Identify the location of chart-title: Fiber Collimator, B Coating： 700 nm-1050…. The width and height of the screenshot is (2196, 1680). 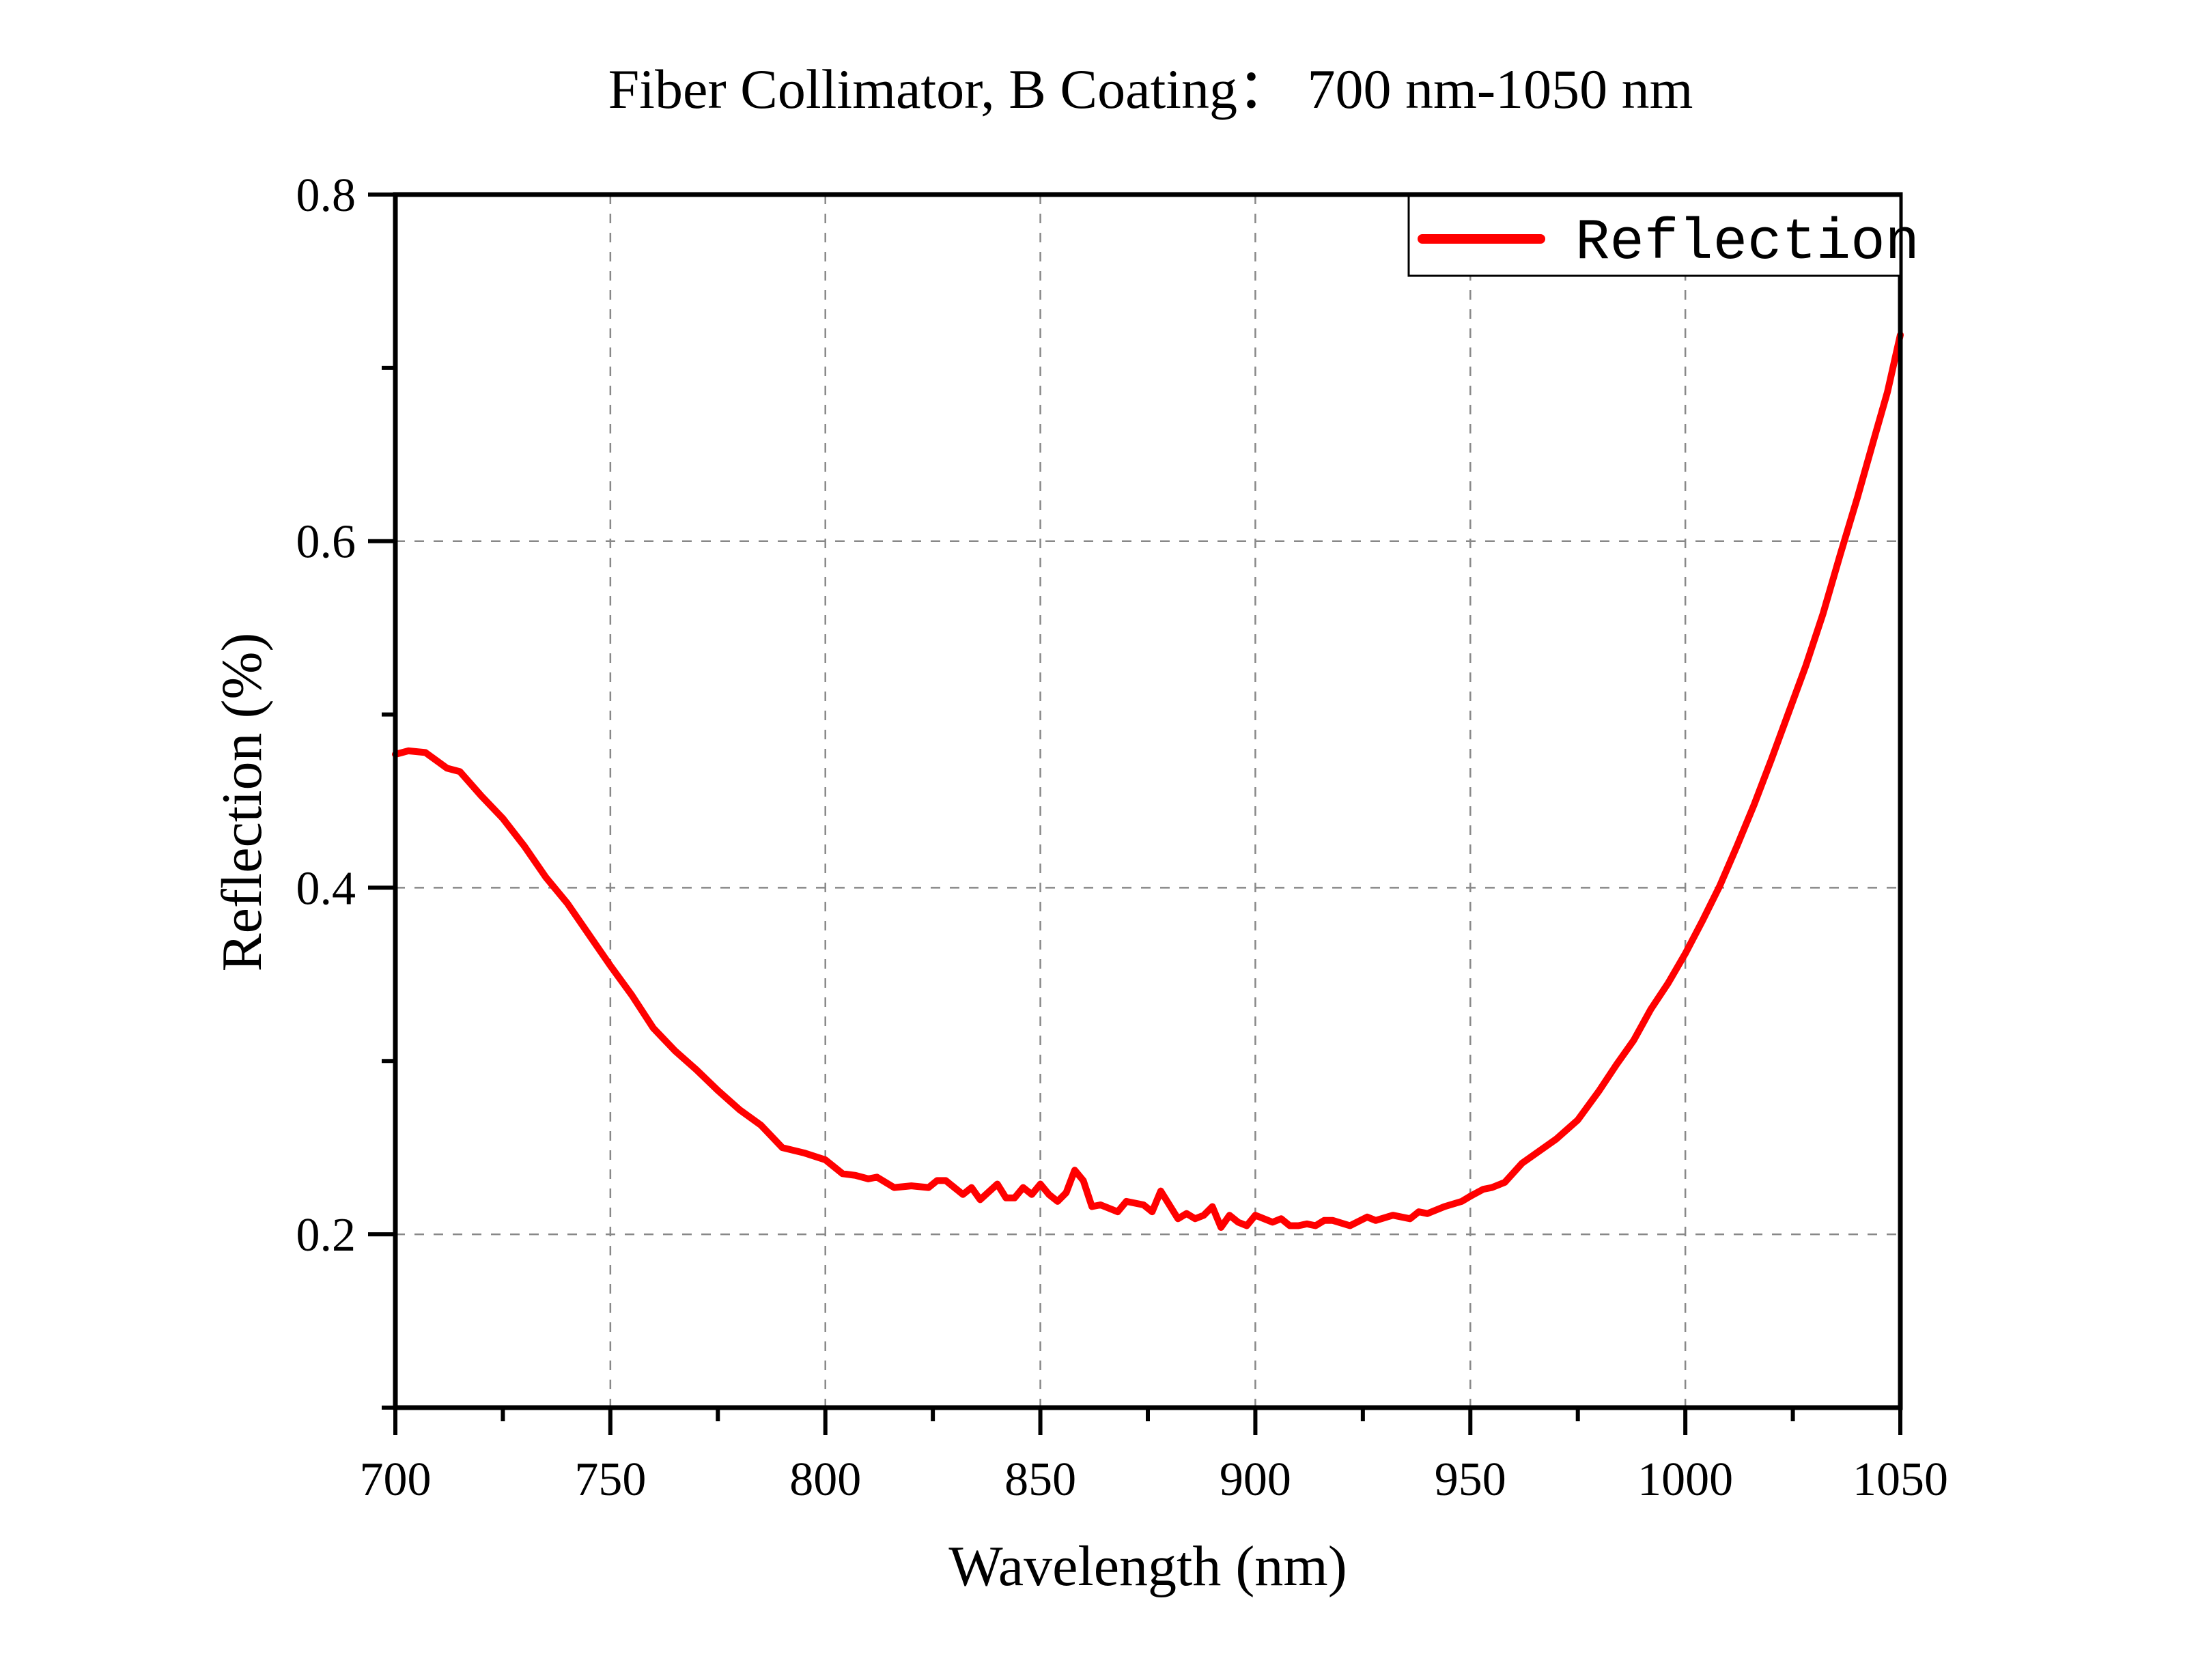
(1150, 89).